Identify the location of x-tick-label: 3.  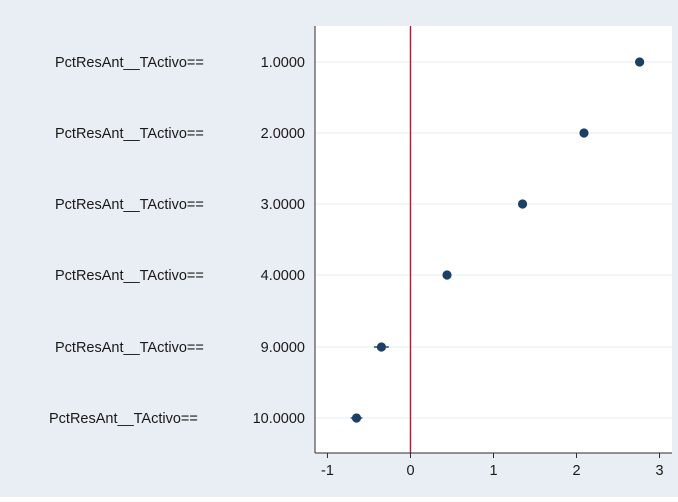
(660, 471).